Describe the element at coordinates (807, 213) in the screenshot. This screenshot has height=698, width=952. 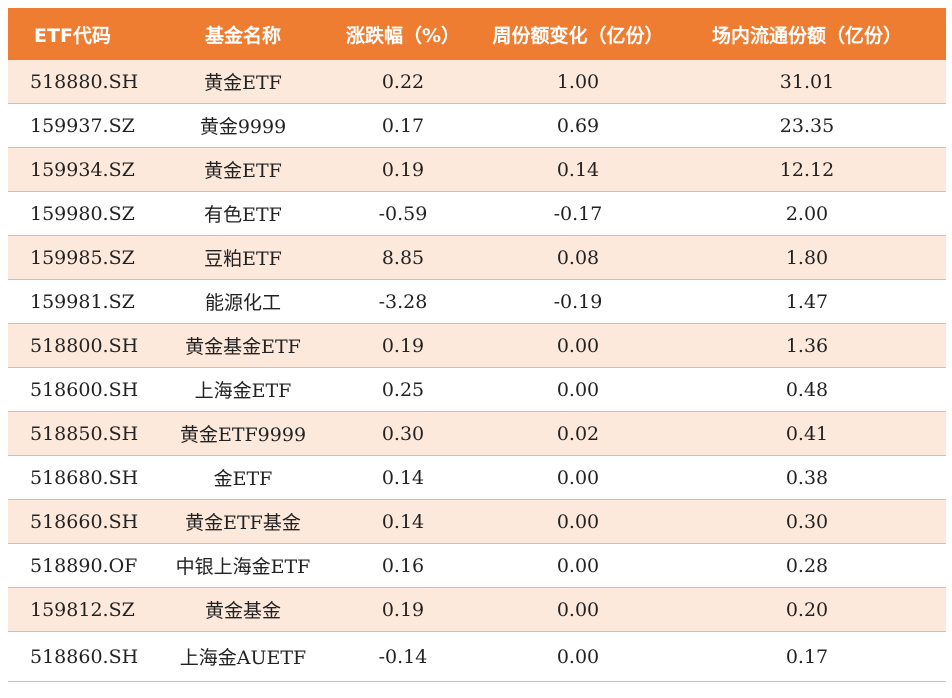
I see `cell-circulating-shares: 2.00` at that location.